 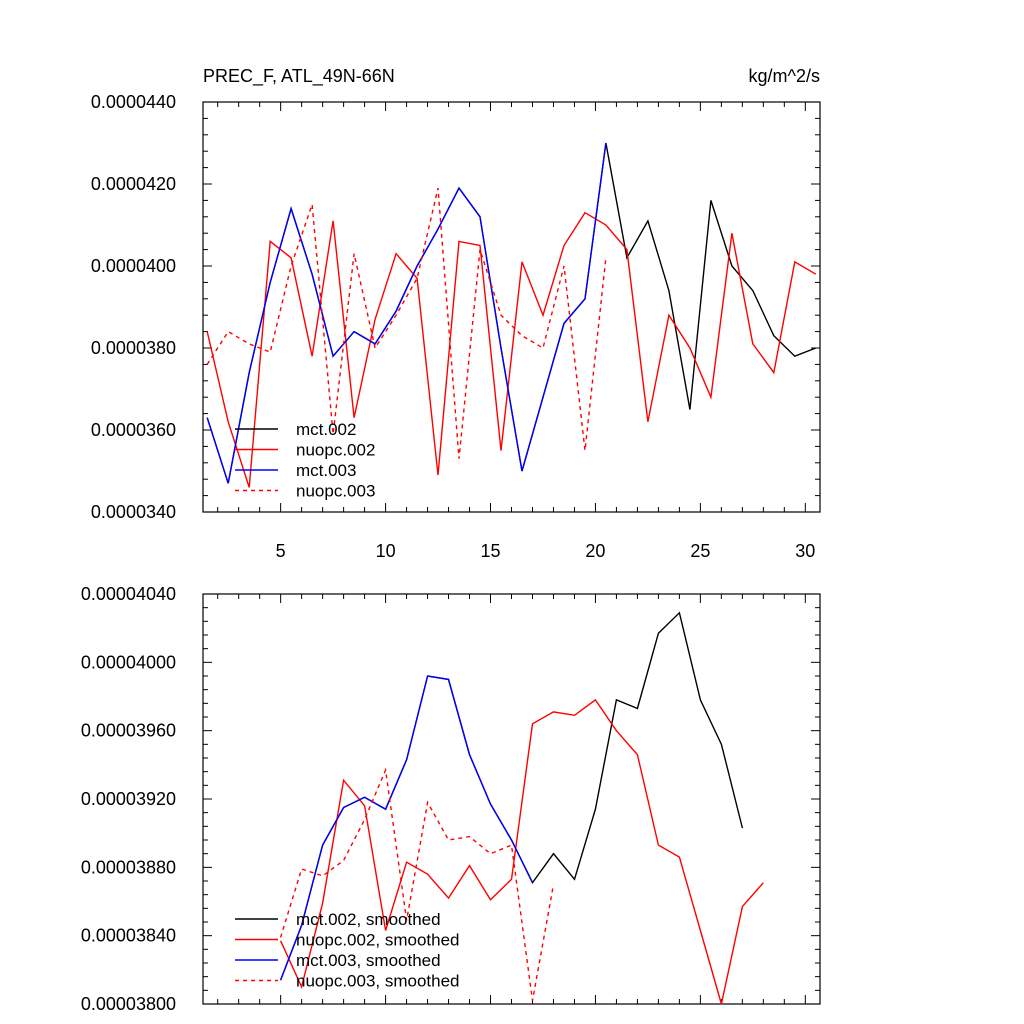 I want to click on legend-label: mct.003, so click(x=326, y=470).